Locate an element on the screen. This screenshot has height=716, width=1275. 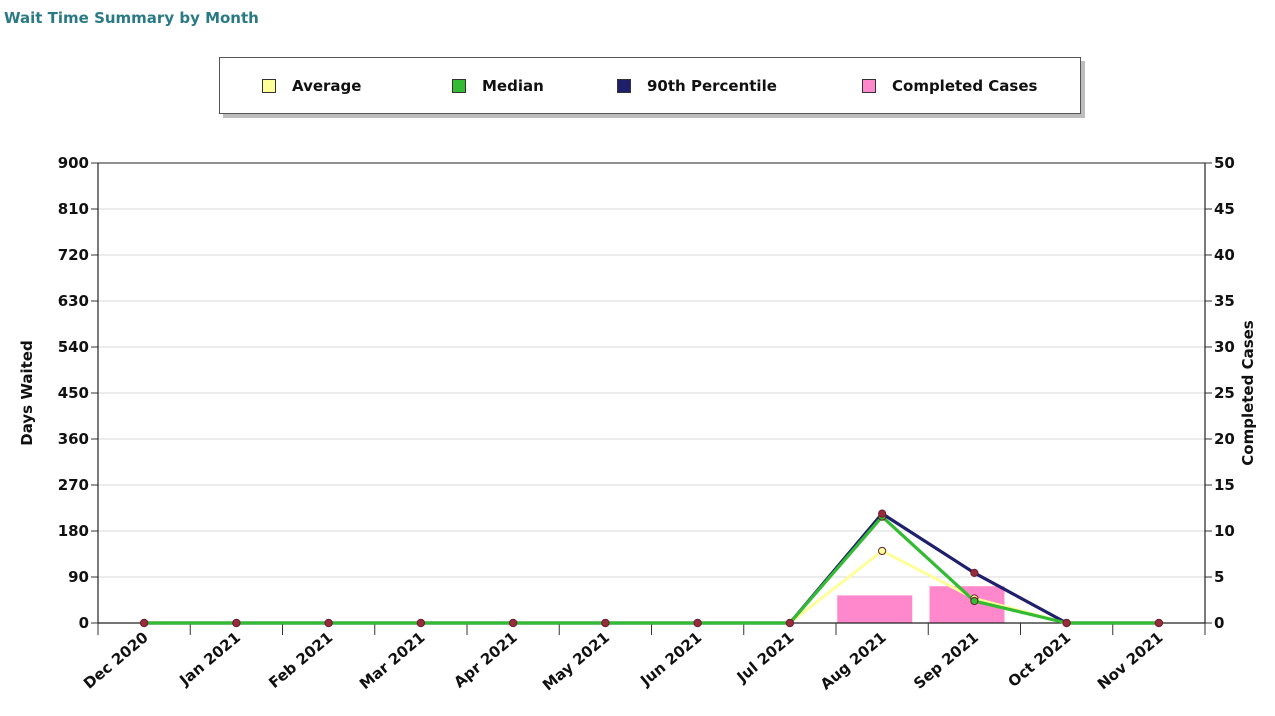
legend-label-average: Average is located at coordinates (327, 86).